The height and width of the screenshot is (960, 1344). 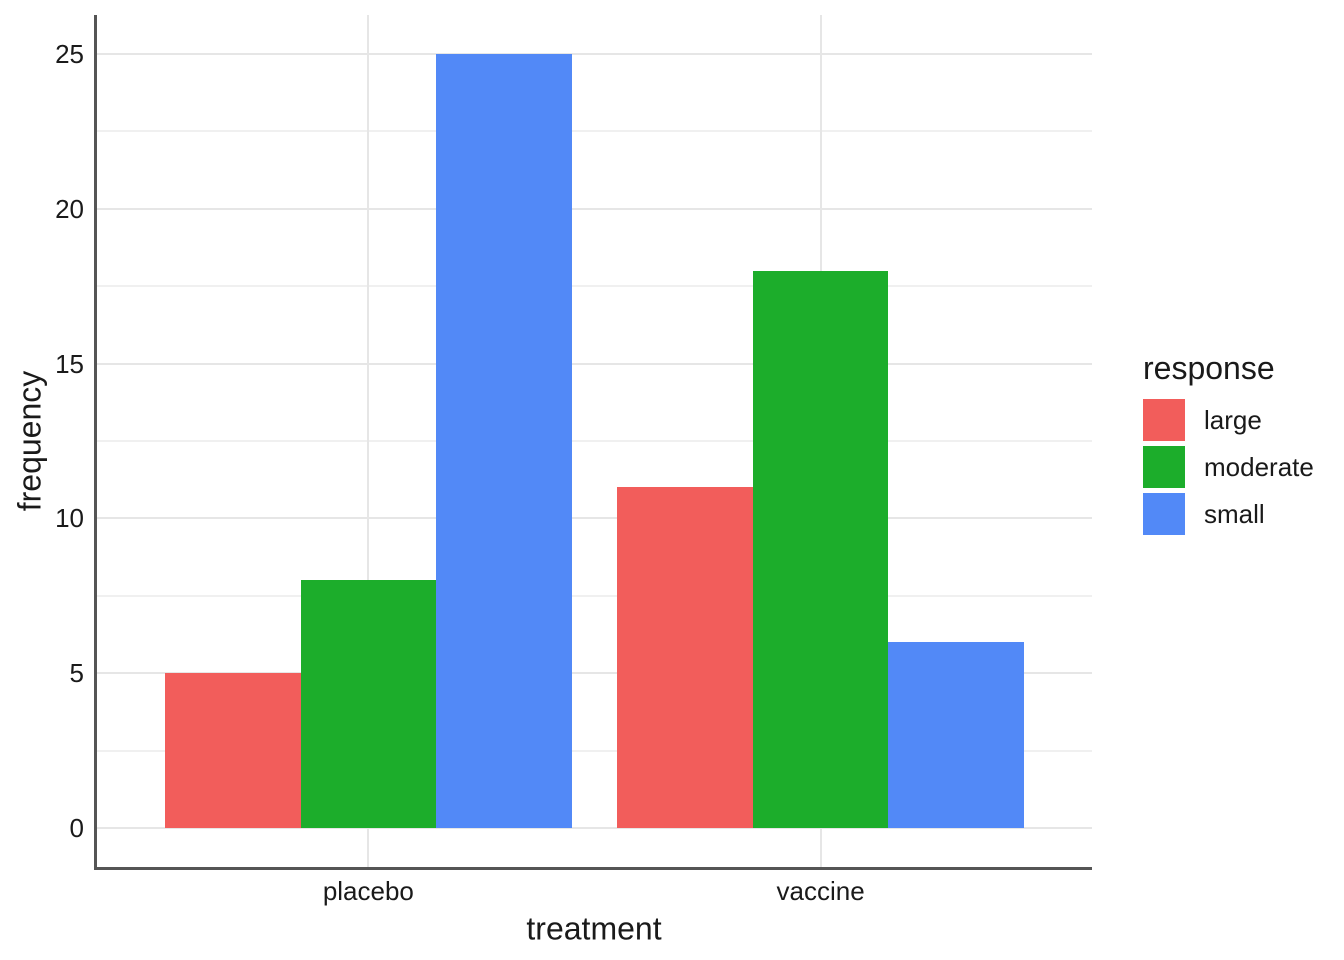 I want to click on y-tick-label: 0, so click(x=76, y=828).